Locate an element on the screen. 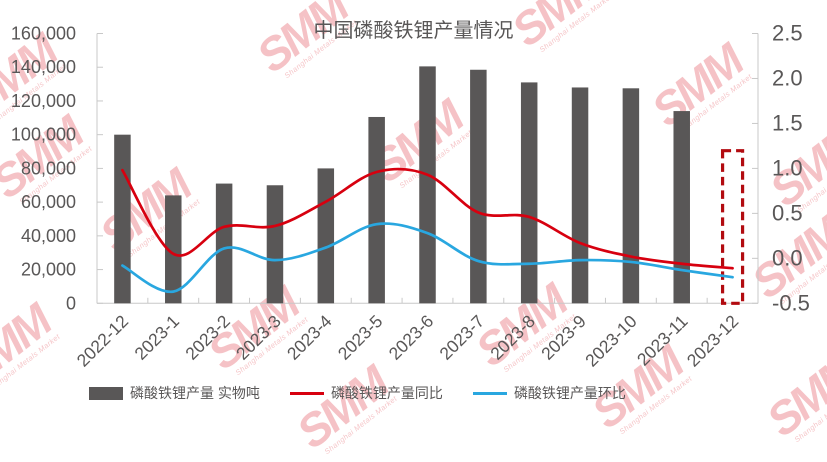  y-axis-right-label: 0.5 is located at coordinates (787, 212).